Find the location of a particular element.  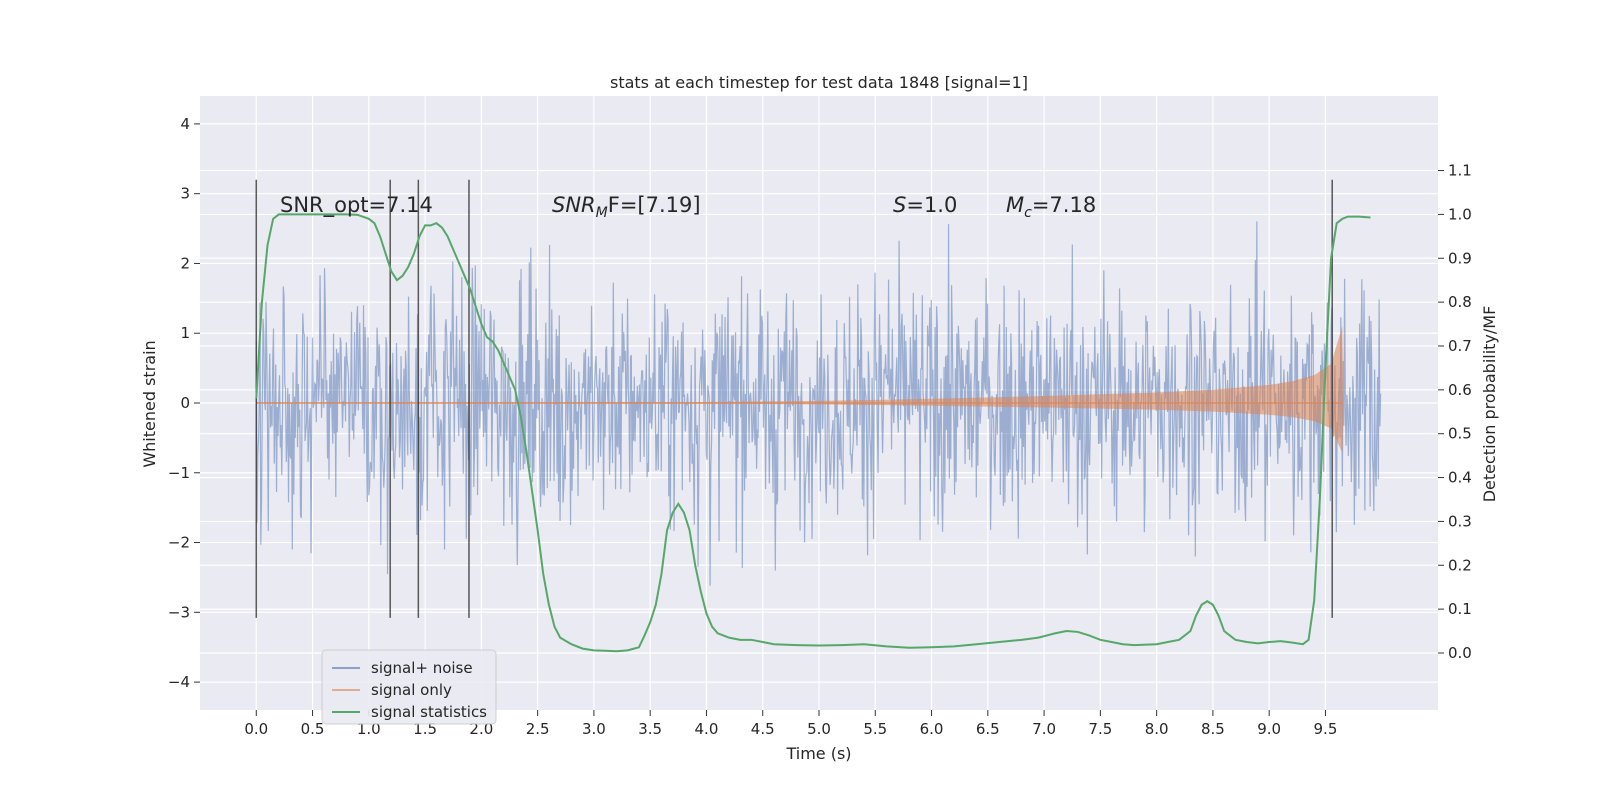

y2-tick-label: 0.3 is located at coordinates (1460, 521).